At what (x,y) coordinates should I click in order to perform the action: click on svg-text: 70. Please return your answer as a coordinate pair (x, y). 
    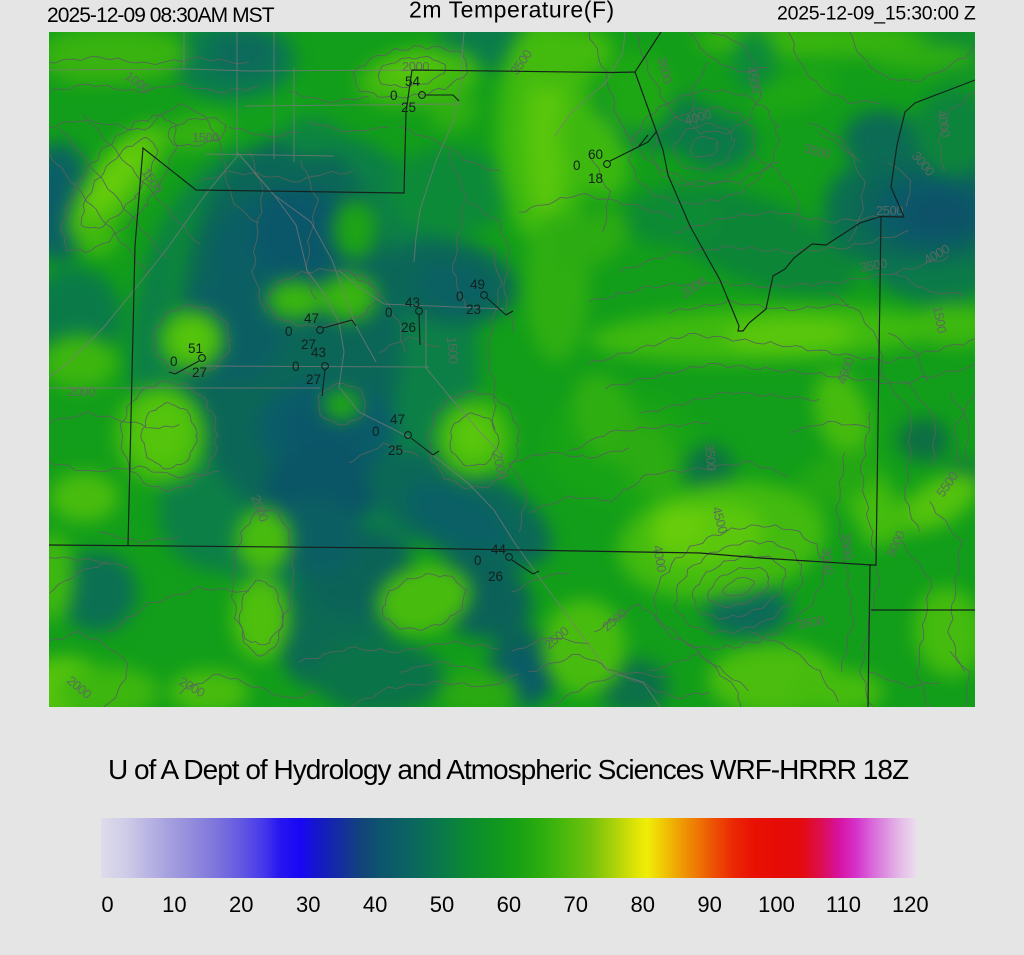
    Looking at the image, I should click on (576, 904).